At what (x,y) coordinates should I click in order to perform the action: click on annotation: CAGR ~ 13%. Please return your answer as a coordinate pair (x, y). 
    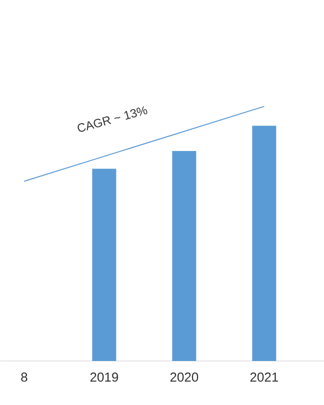
    Looking at the image, I should click on (112, 119).